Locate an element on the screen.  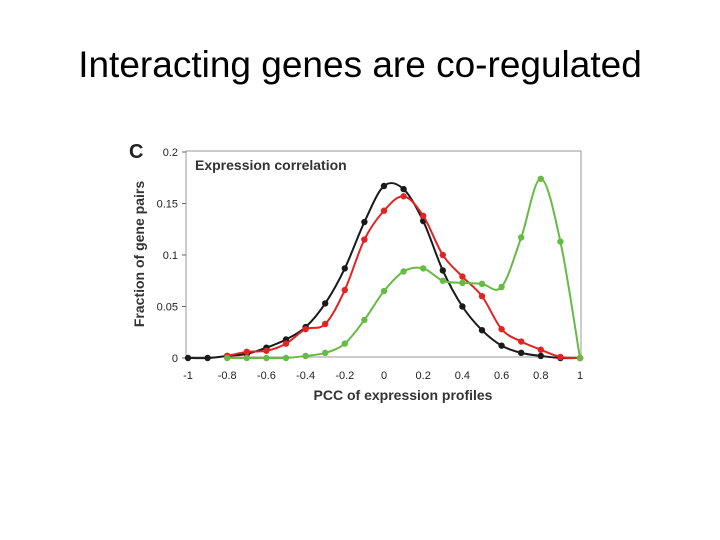
x-tick-label: 0.2 is located at coordinates (423, 376).